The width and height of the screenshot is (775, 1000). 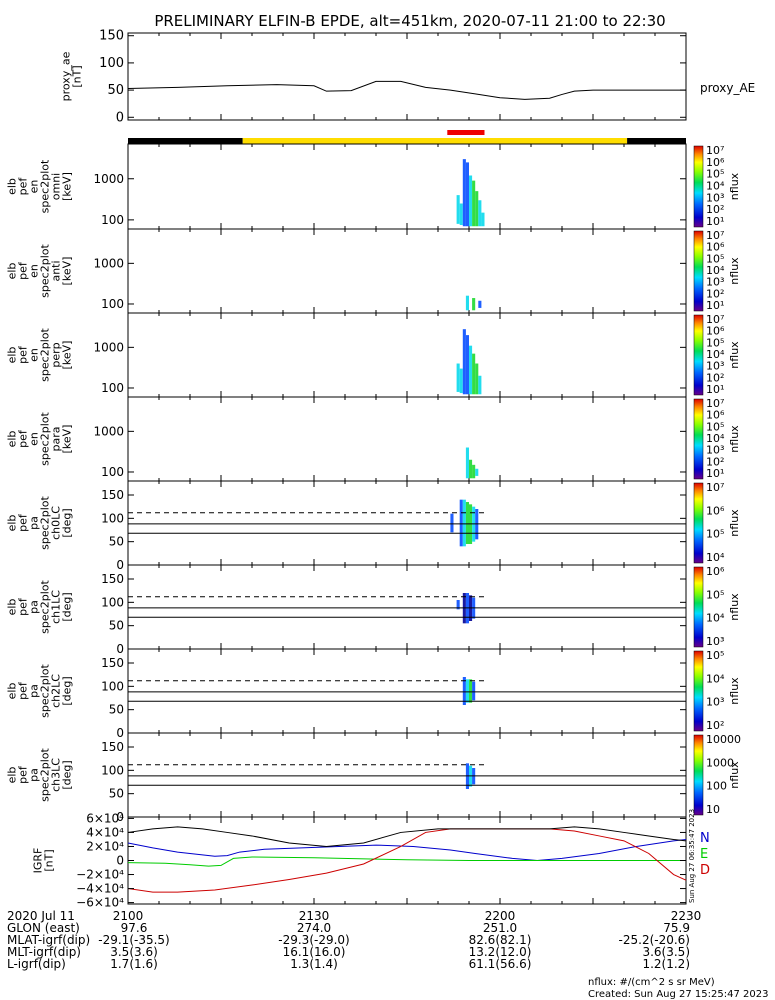 What do you see at coordinates (56, 775) in the screenshot?
I see `ch3LC-ylabel-line: ch3LC` at bounding box center [56, 775].